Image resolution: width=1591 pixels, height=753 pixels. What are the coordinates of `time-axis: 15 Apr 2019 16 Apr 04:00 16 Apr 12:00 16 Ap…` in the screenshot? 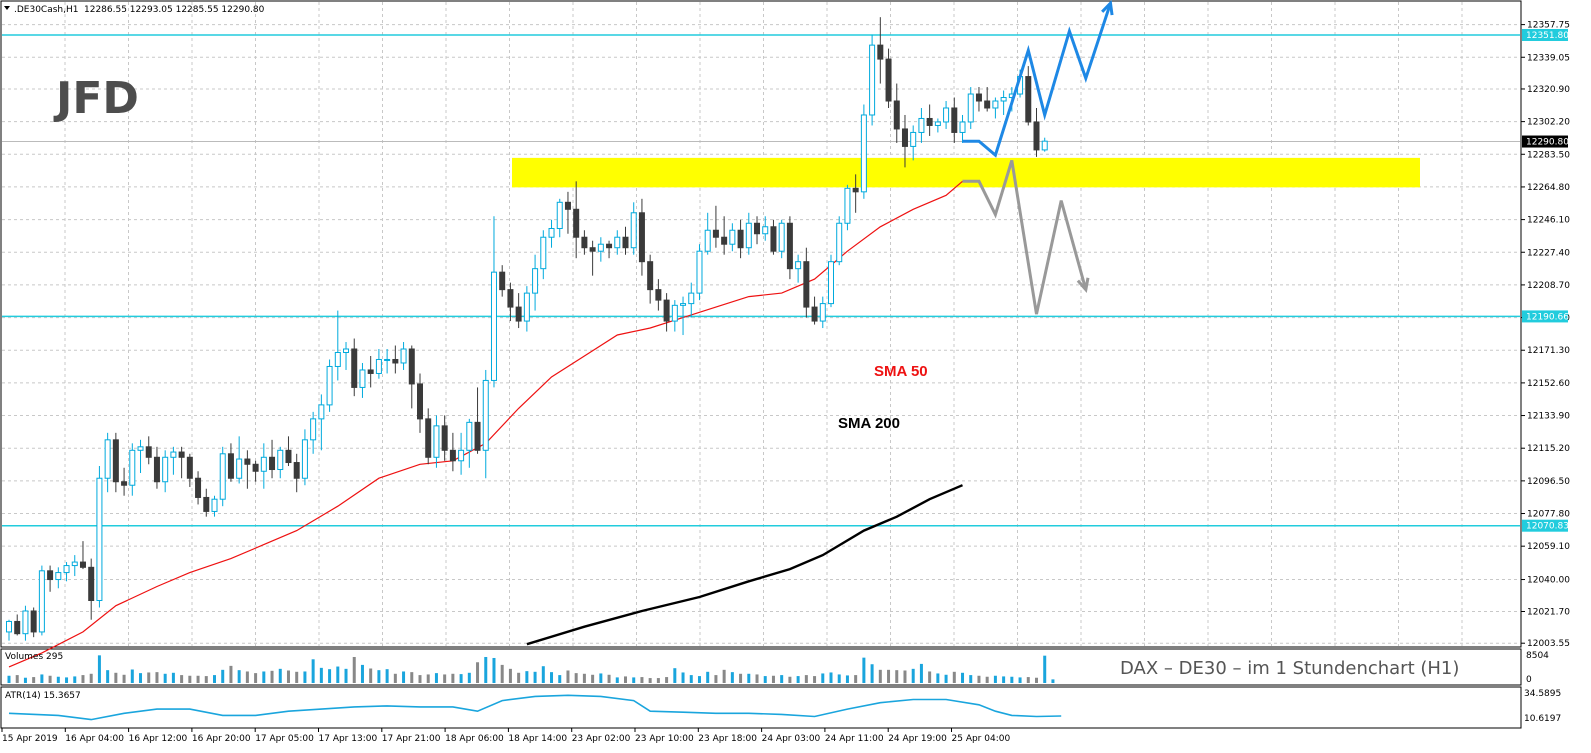 It's located at (505, 736).